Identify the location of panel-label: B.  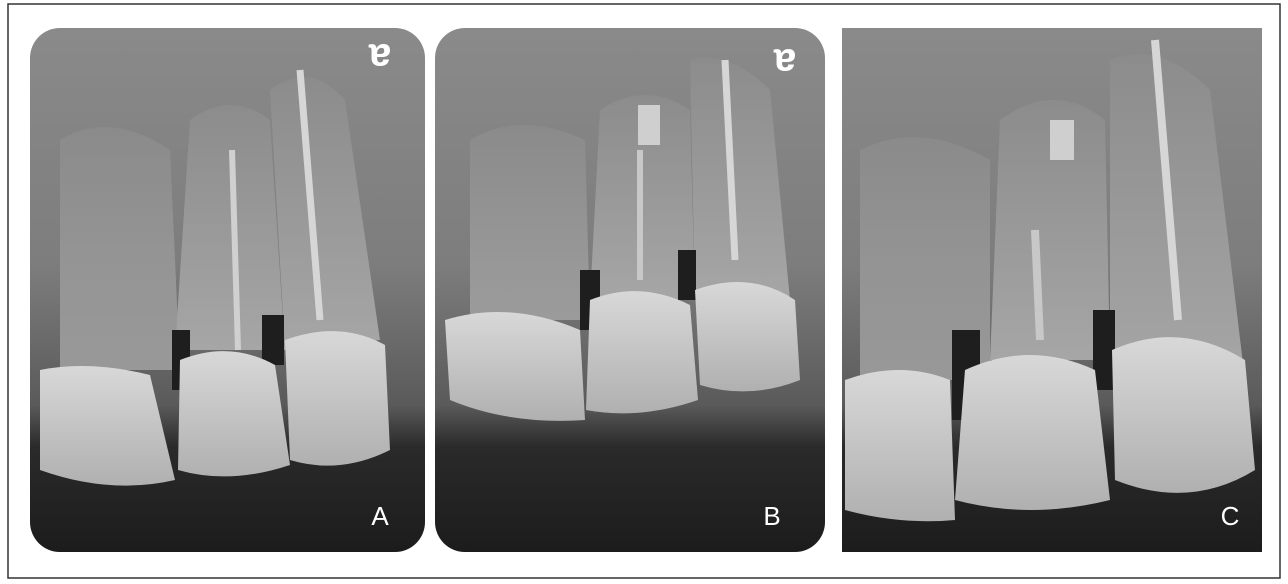
(771, 516).